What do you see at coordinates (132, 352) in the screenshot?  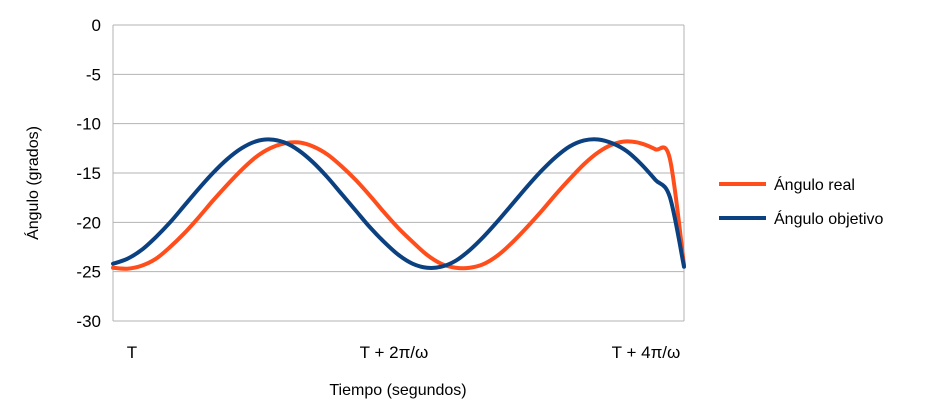 I see `x-tick-label: T` at bounding box center [132, 352].